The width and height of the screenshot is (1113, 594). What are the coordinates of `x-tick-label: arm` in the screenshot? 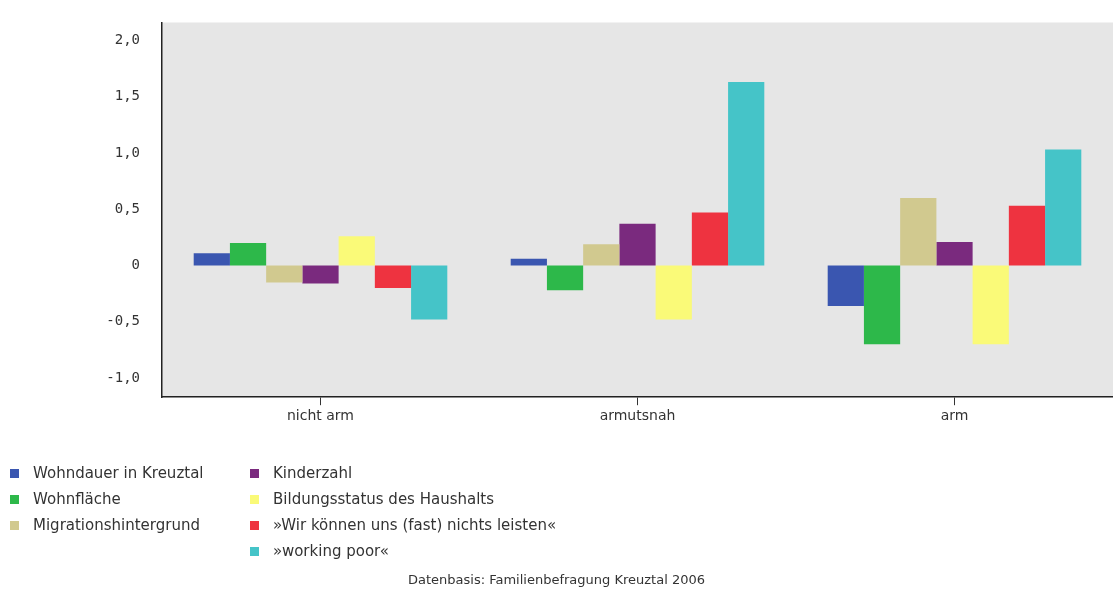 It's located at (954, 415).